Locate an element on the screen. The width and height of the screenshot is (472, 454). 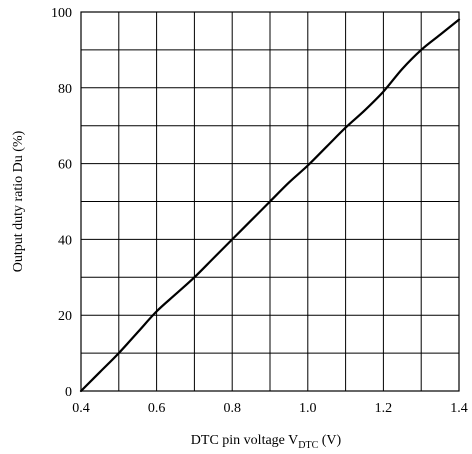
y-tick-labels: 0 20 40 60 80 100 is located at coordinates (61, 203).